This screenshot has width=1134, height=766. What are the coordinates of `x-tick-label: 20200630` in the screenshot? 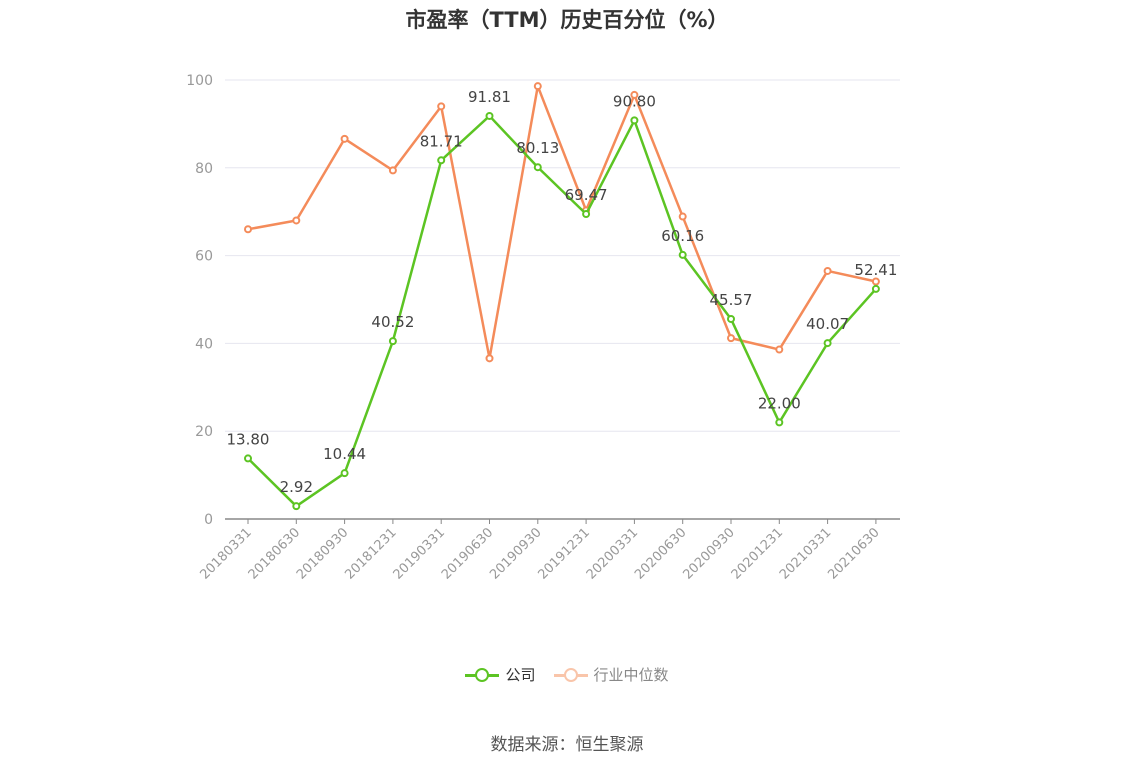 It's located at (660, 553).